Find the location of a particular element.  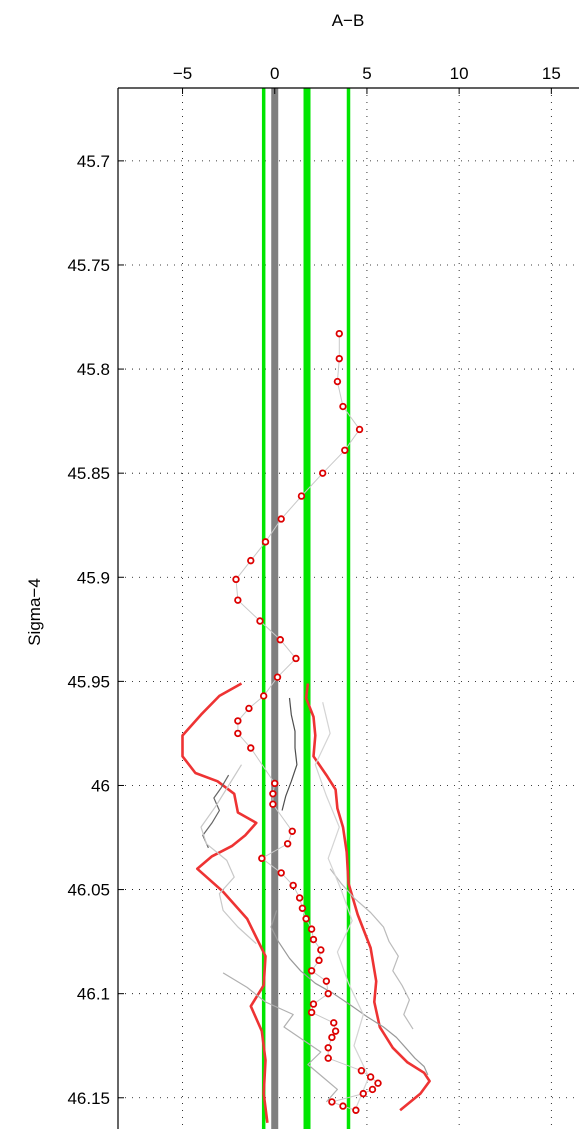

red-left-envelope is located at coordinates (225, 902).